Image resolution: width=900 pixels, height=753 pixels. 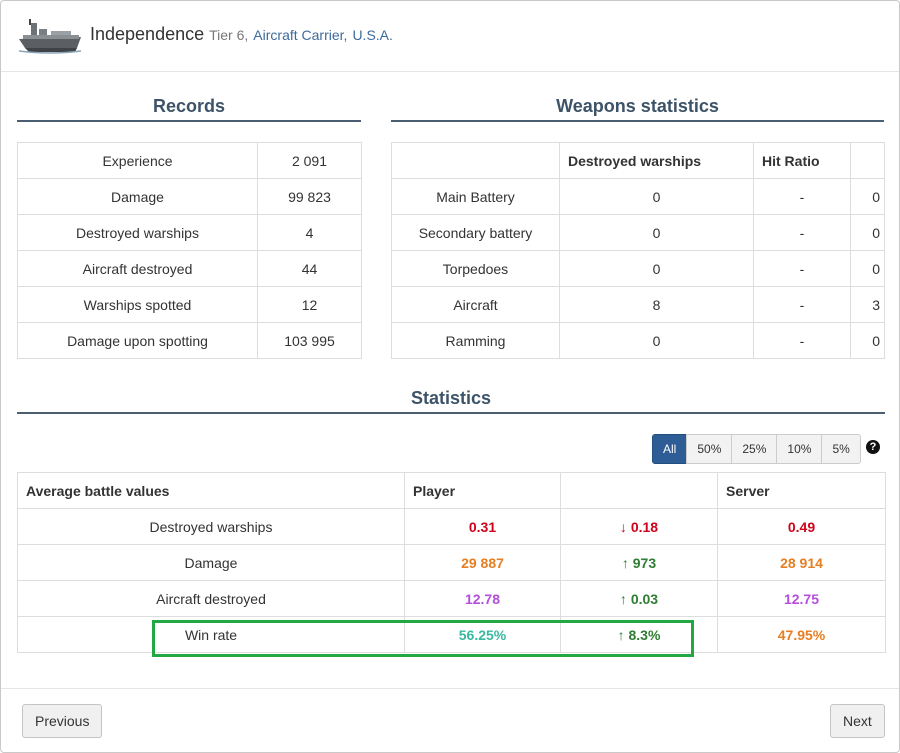 I want to click on record-value: 44, so click(x=309, y=268).